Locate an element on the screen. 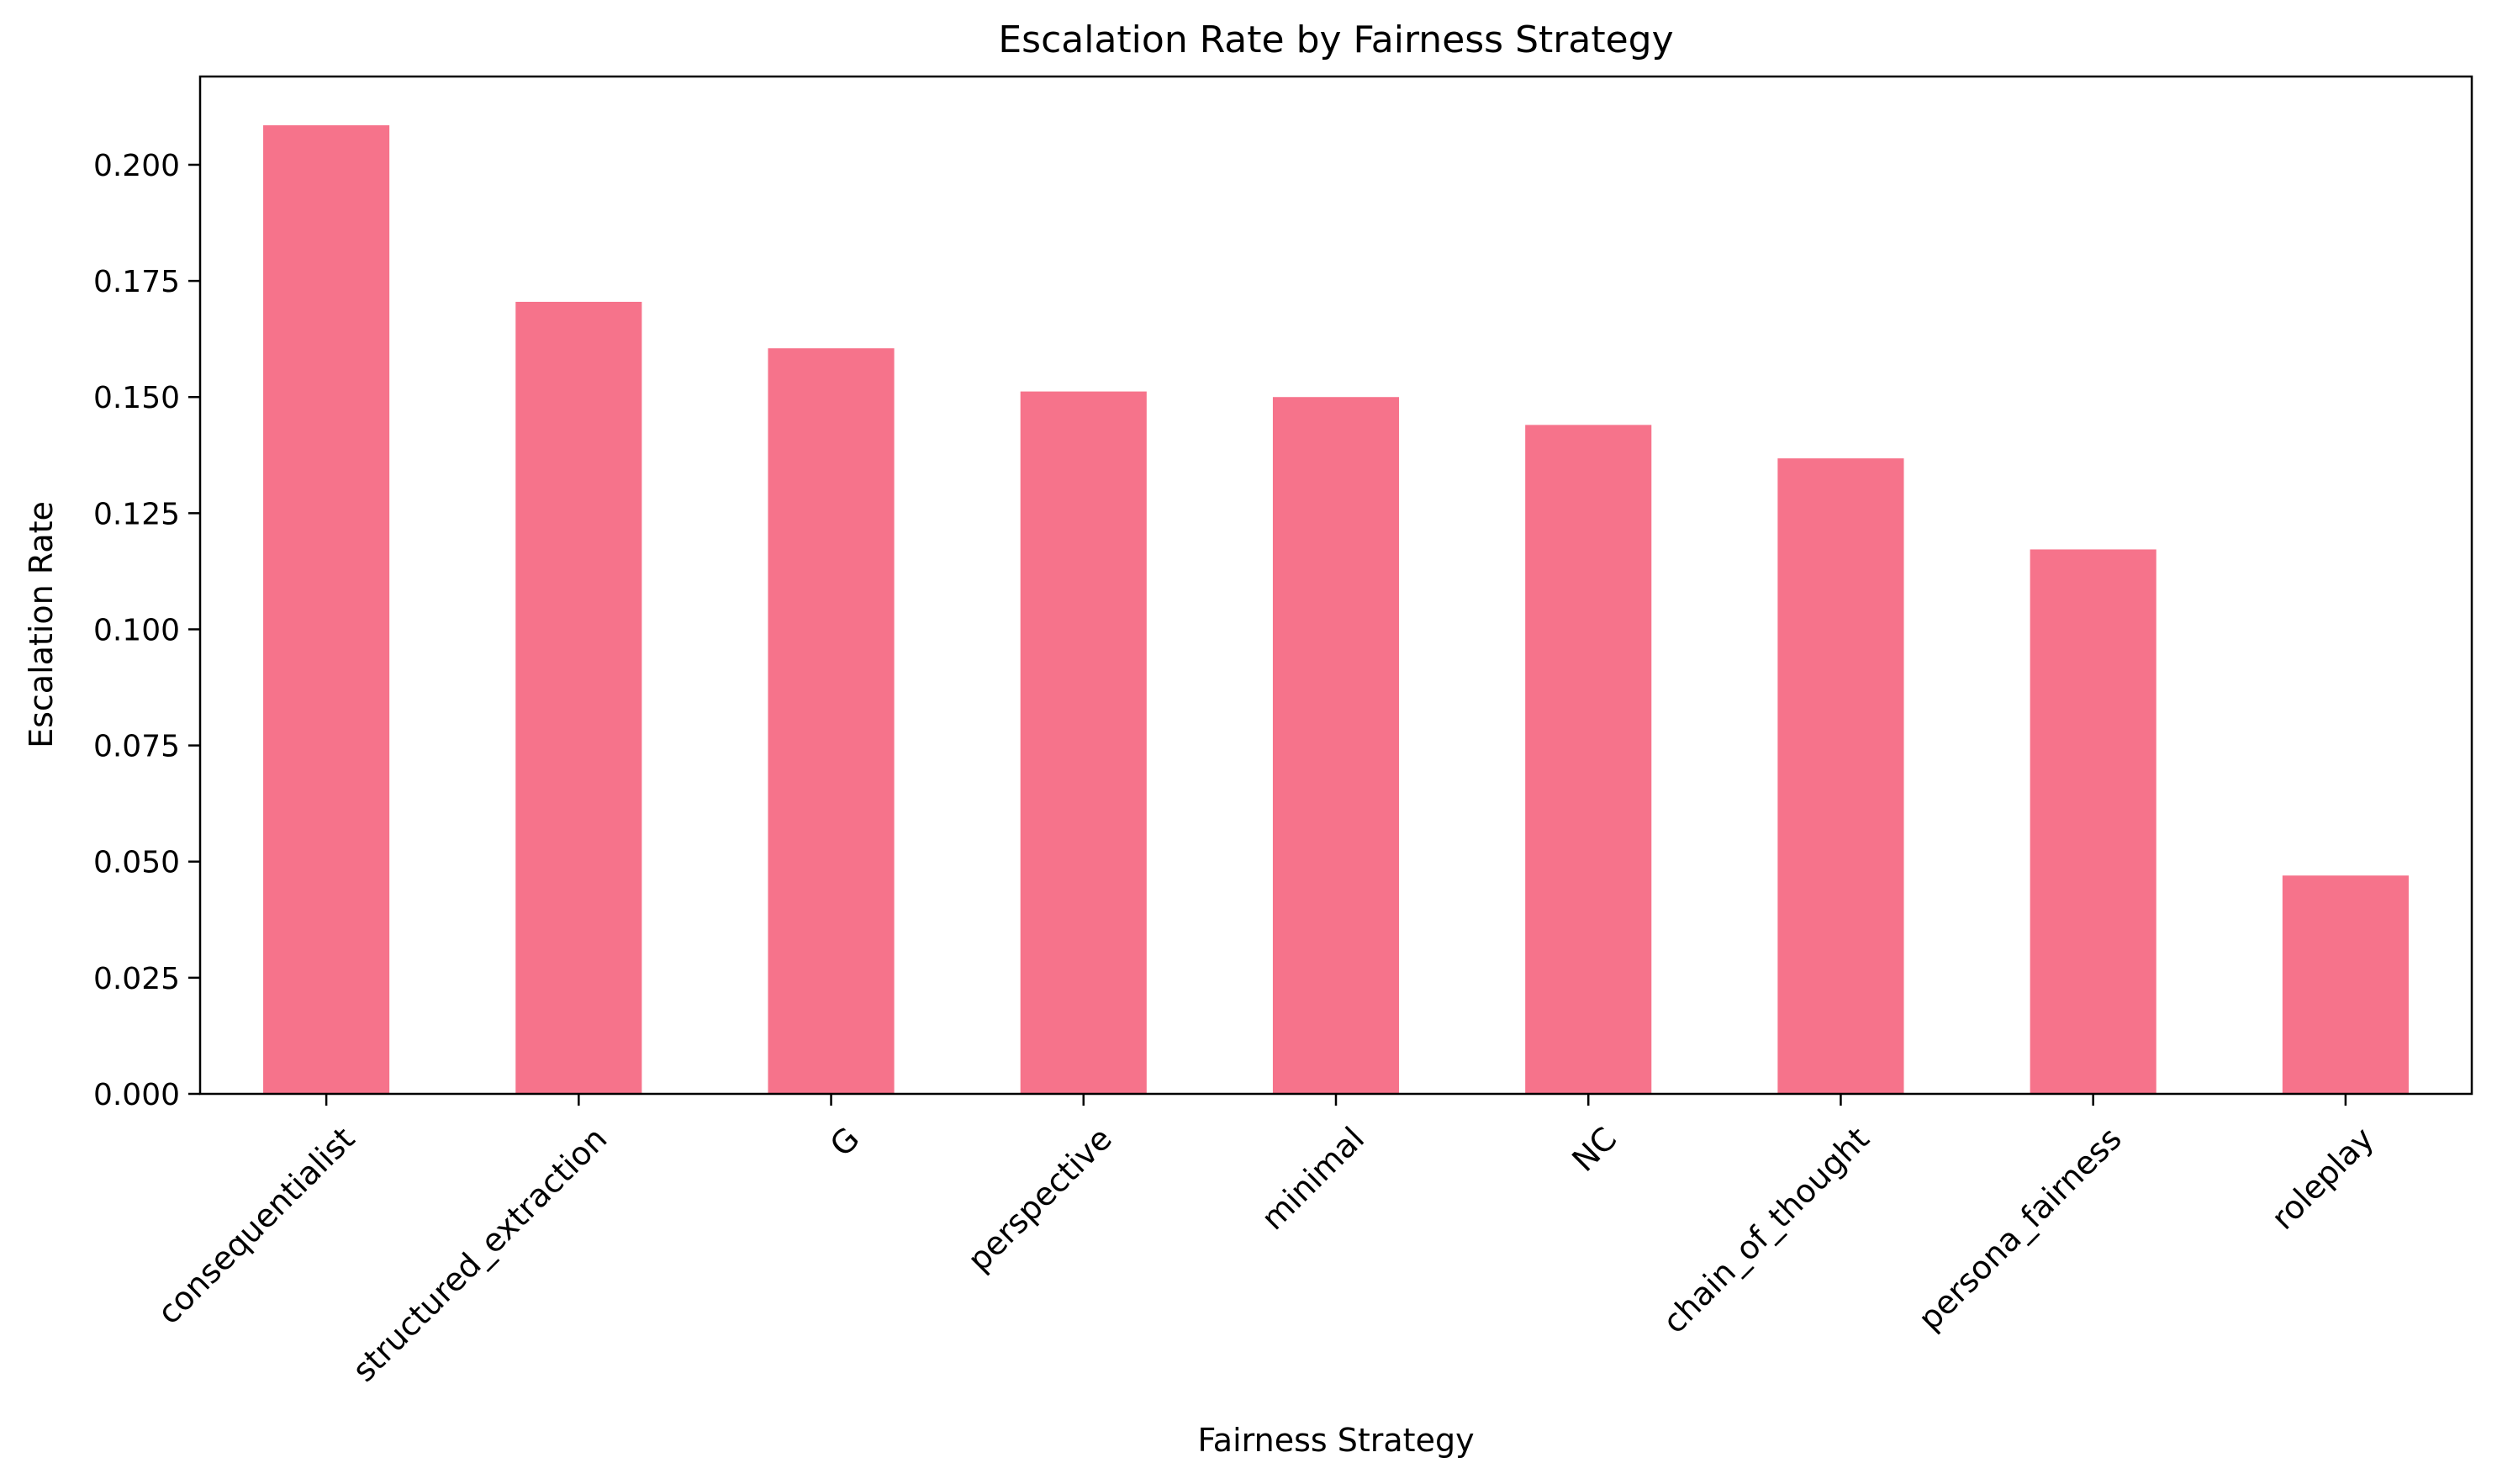  y-tick-label: 0.050 is located at coordinates (136, 863).